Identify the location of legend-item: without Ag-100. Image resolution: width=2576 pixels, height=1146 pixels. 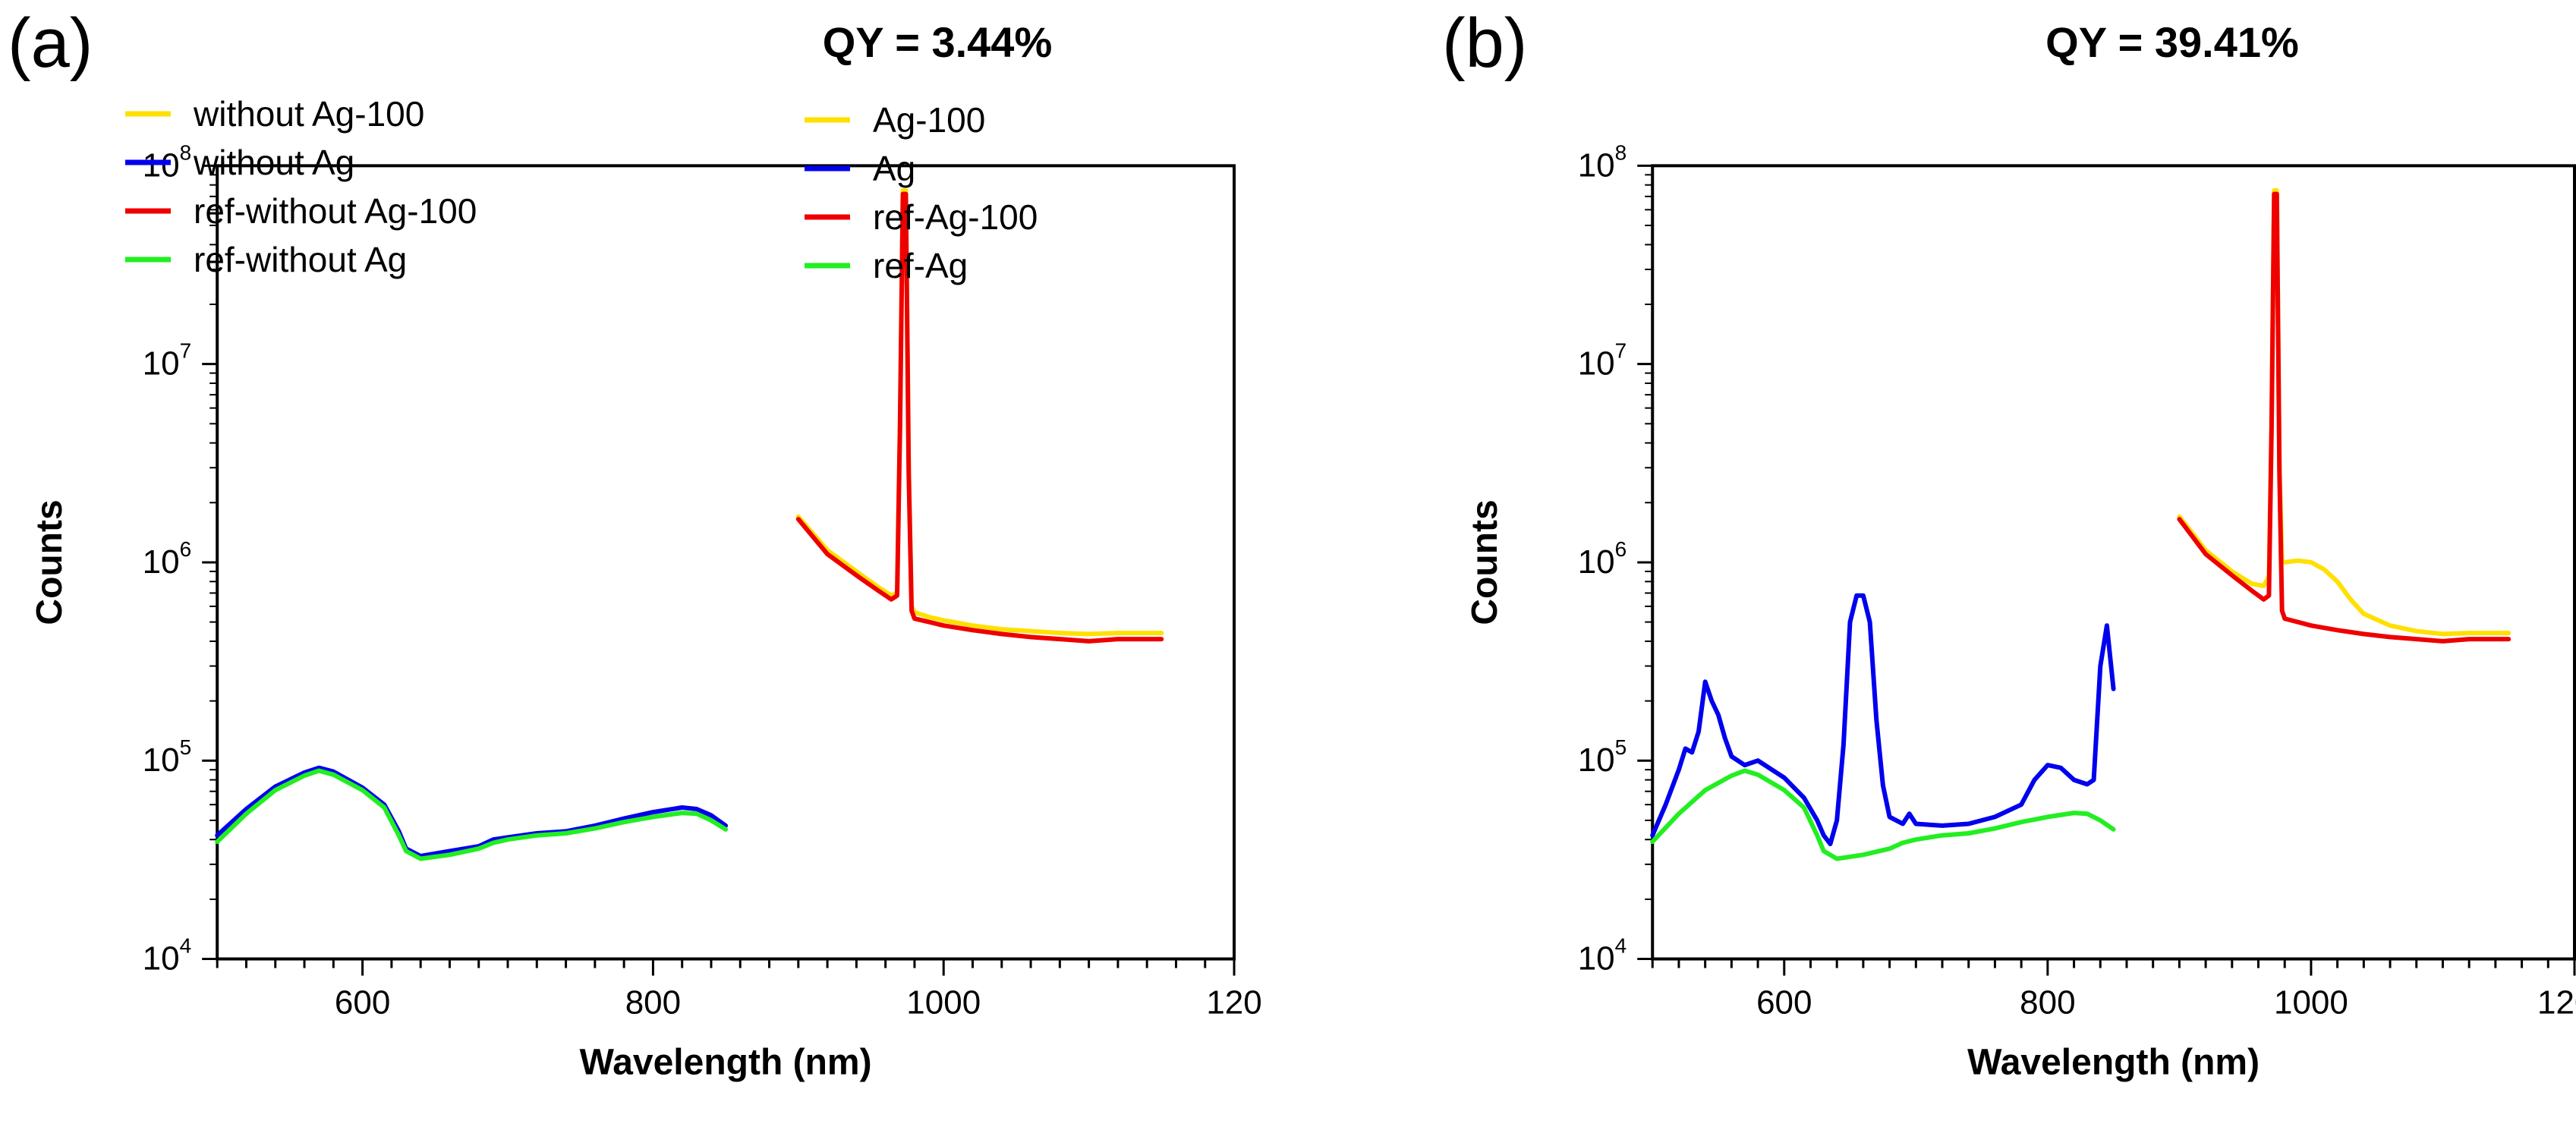
(274, 114).